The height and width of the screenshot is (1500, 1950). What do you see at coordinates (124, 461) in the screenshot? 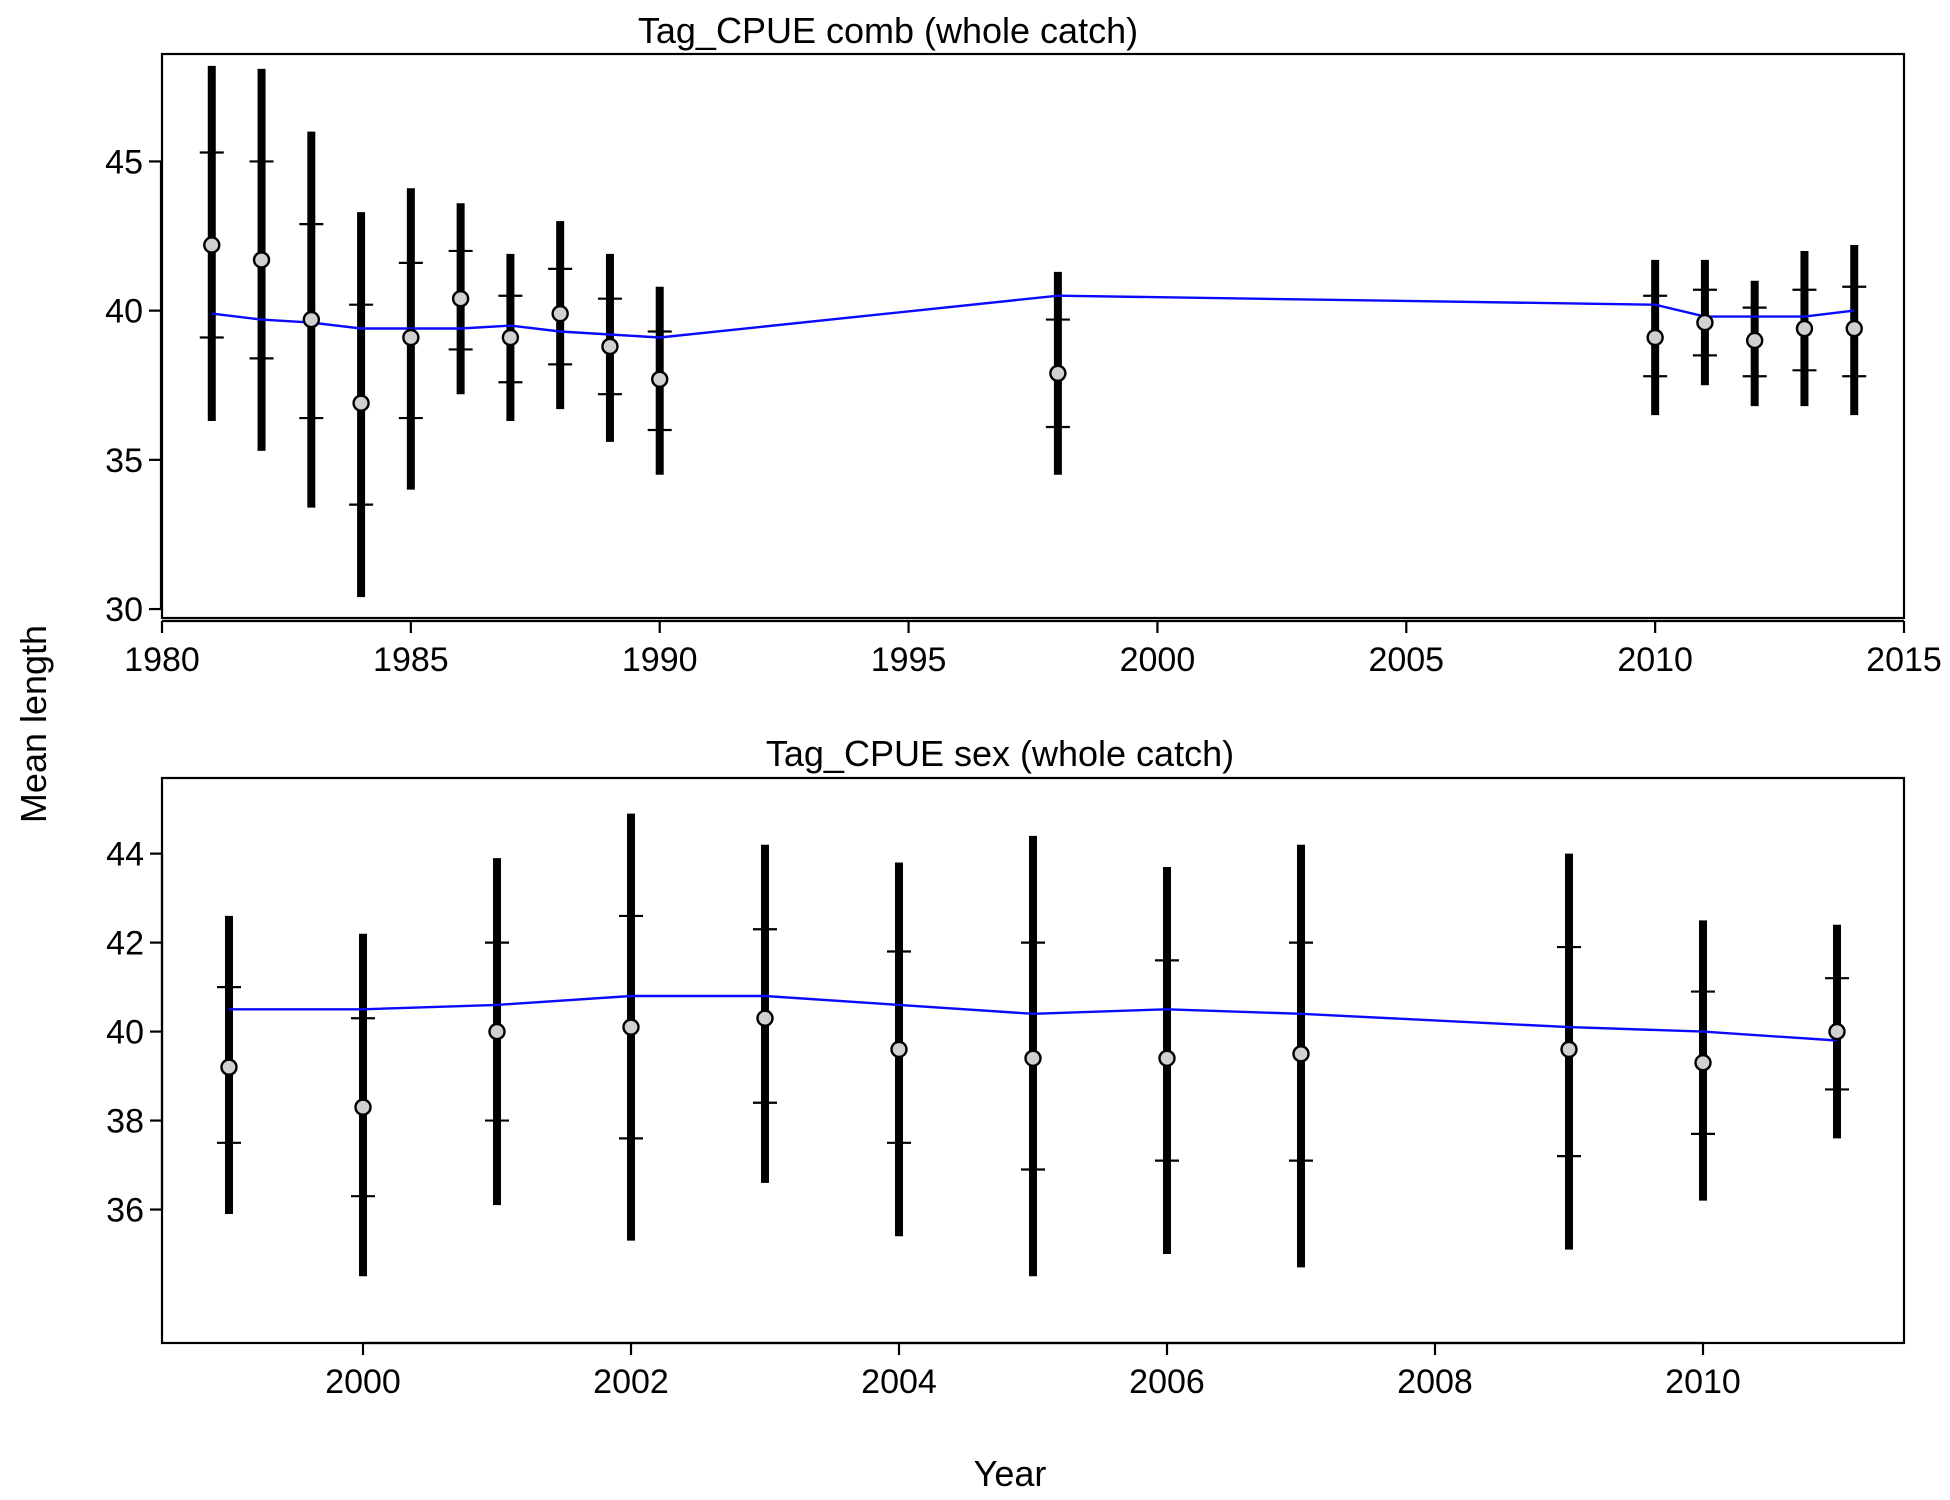
I see `y-tick-label: 35` at bounding box center [124, 461].